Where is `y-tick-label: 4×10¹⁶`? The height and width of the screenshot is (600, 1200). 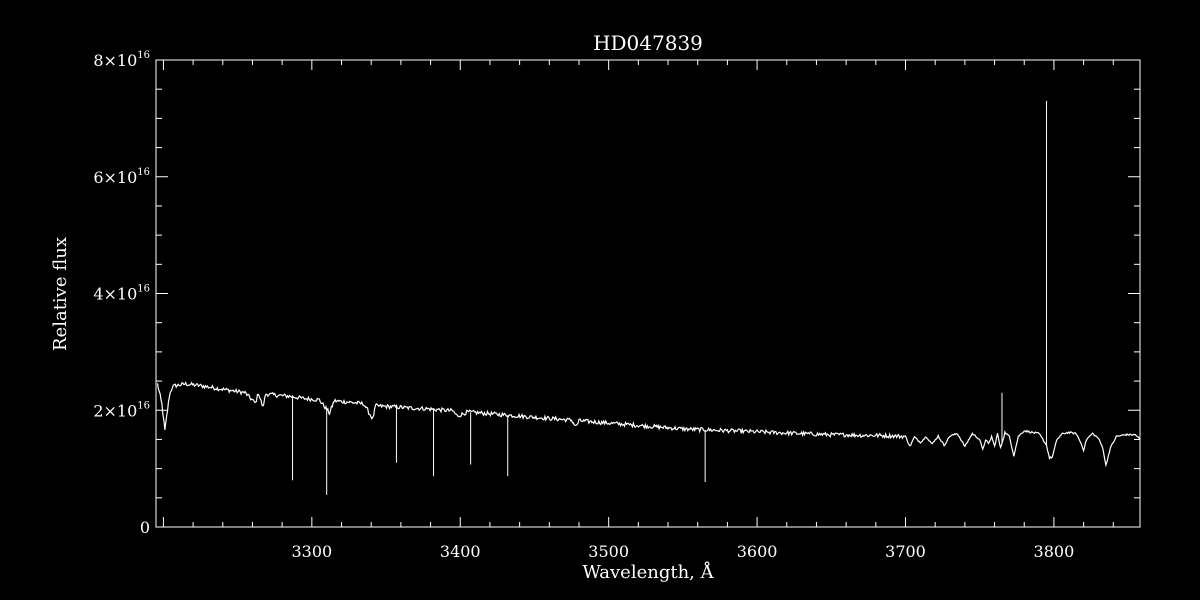
y-tick-label: 4×10¹⁶ is located at coordinates (121, 294).